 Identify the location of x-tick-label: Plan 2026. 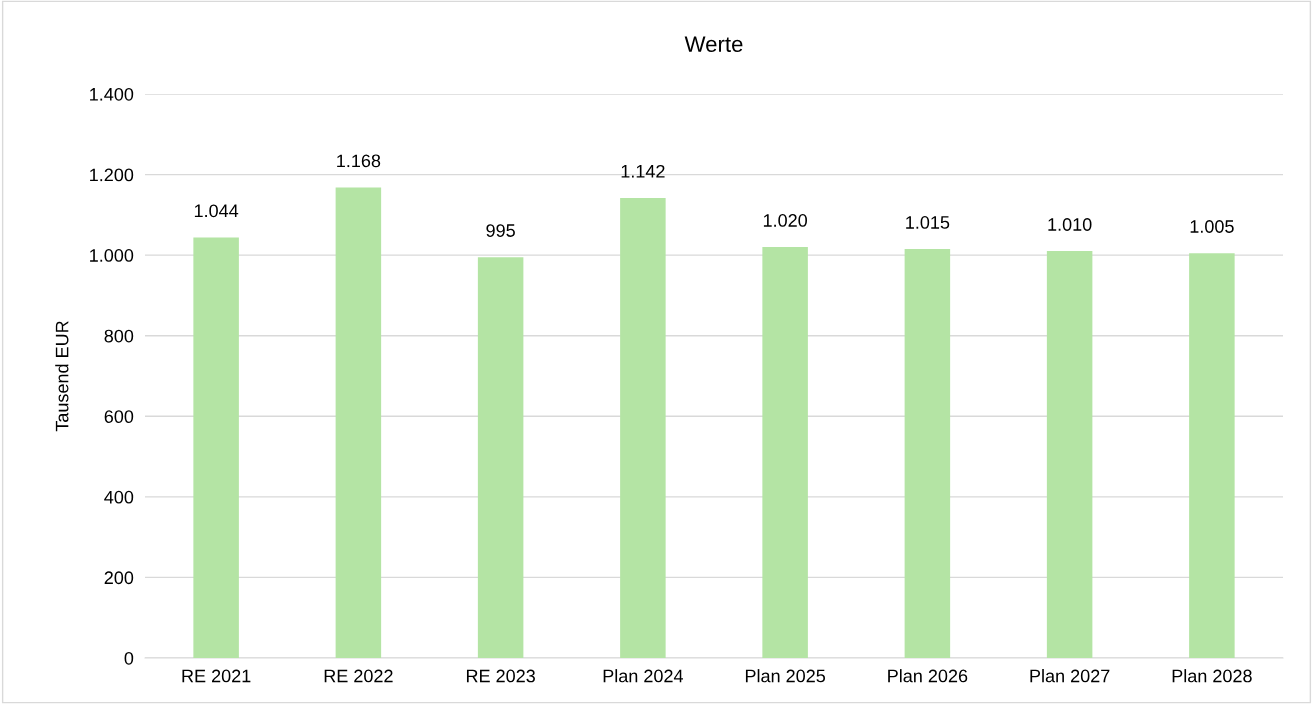
(928, 676).